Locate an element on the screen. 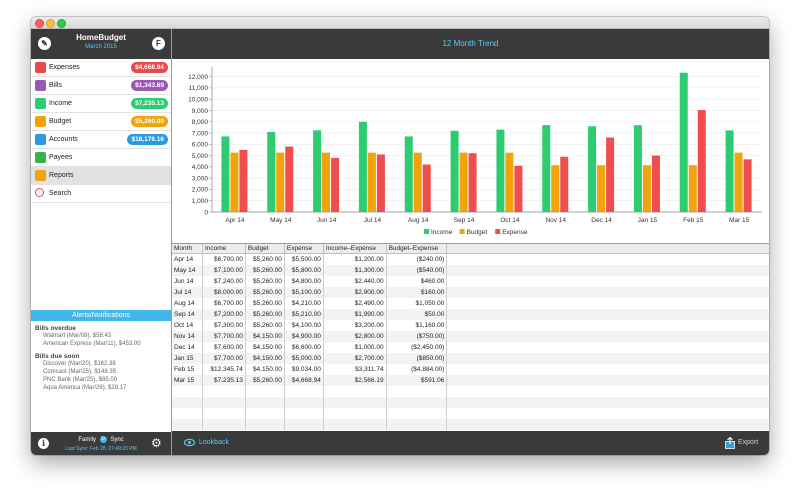 The image size is (800, 500). column-header: Income–Expense is located at coordinates (355, 249).